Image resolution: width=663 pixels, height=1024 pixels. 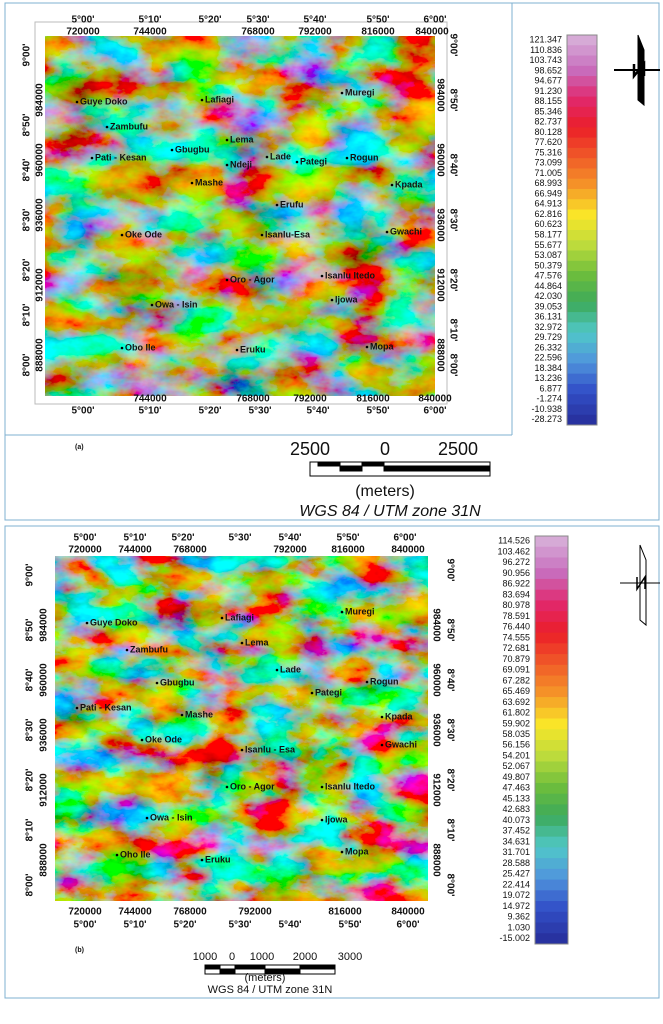 What do you see at coordinates (44, 680) in the screenshot?
I see `utm-left-label: 960000` at bounding box center [44, 680].